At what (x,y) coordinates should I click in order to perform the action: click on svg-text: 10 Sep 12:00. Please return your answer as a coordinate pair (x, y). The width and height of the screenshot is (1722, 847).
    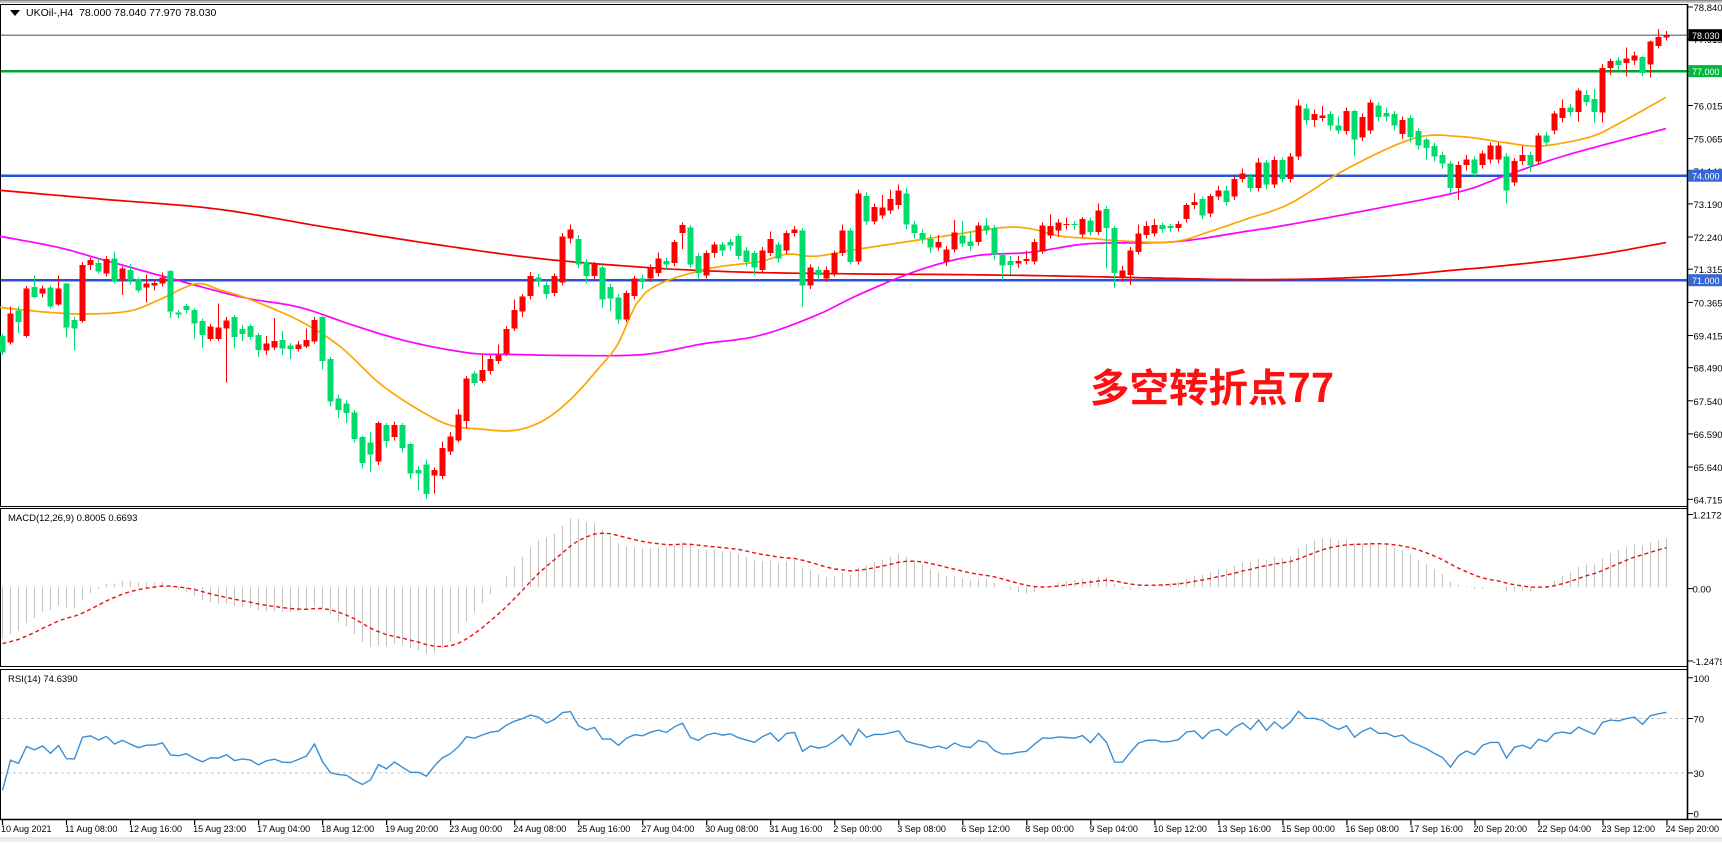
    Looking at the image, I should click on (1180, 829).